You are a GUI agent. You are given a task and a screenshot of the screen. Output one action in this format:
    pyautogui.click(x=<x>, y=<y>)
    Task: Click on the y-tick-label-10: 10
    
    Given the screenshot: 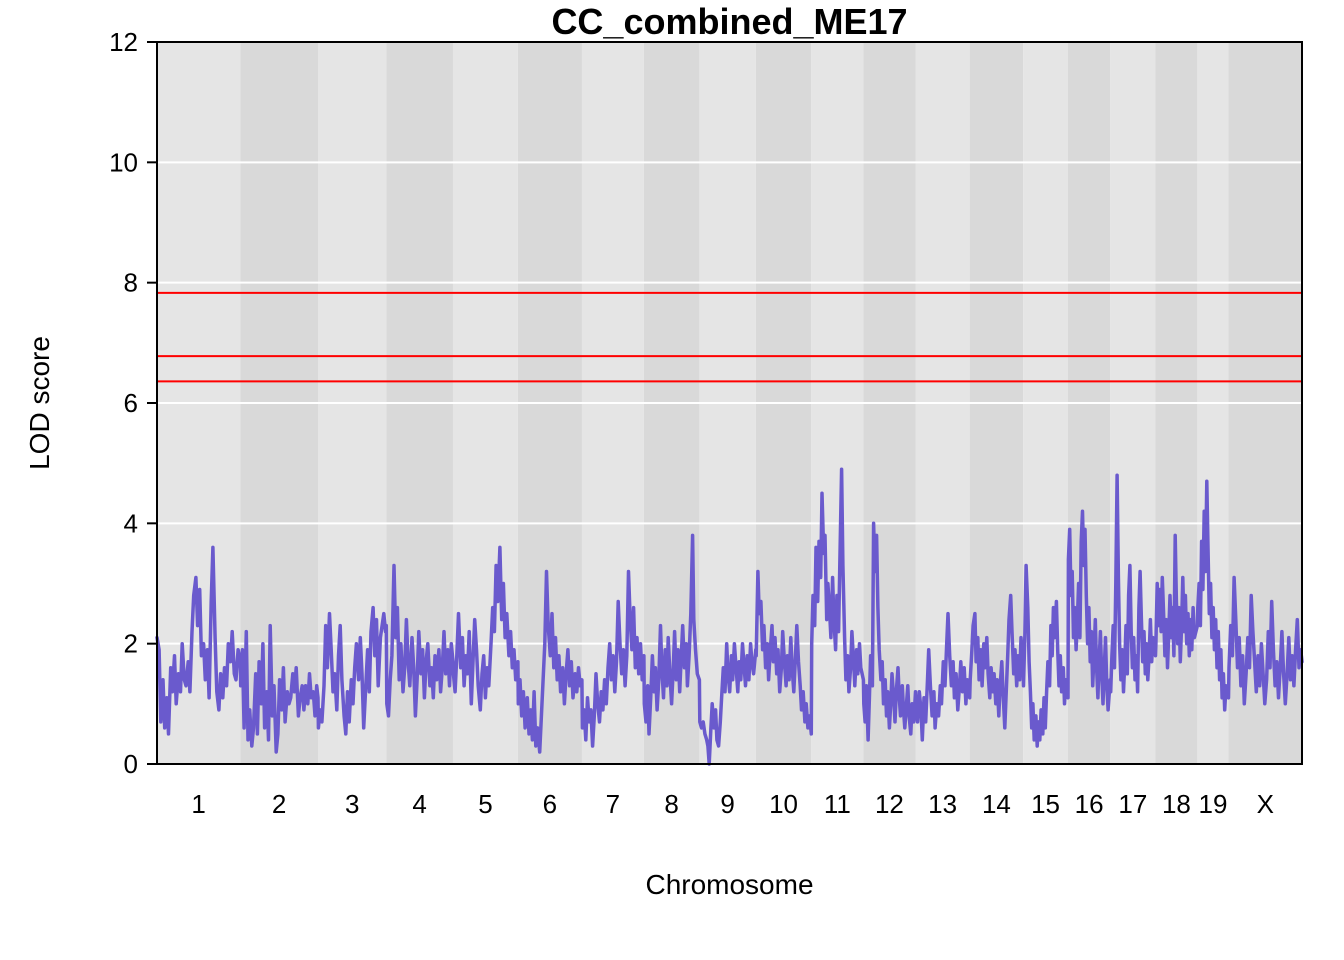 What is the action you would take?
    pyautogui.click(x=123, y=162)
    